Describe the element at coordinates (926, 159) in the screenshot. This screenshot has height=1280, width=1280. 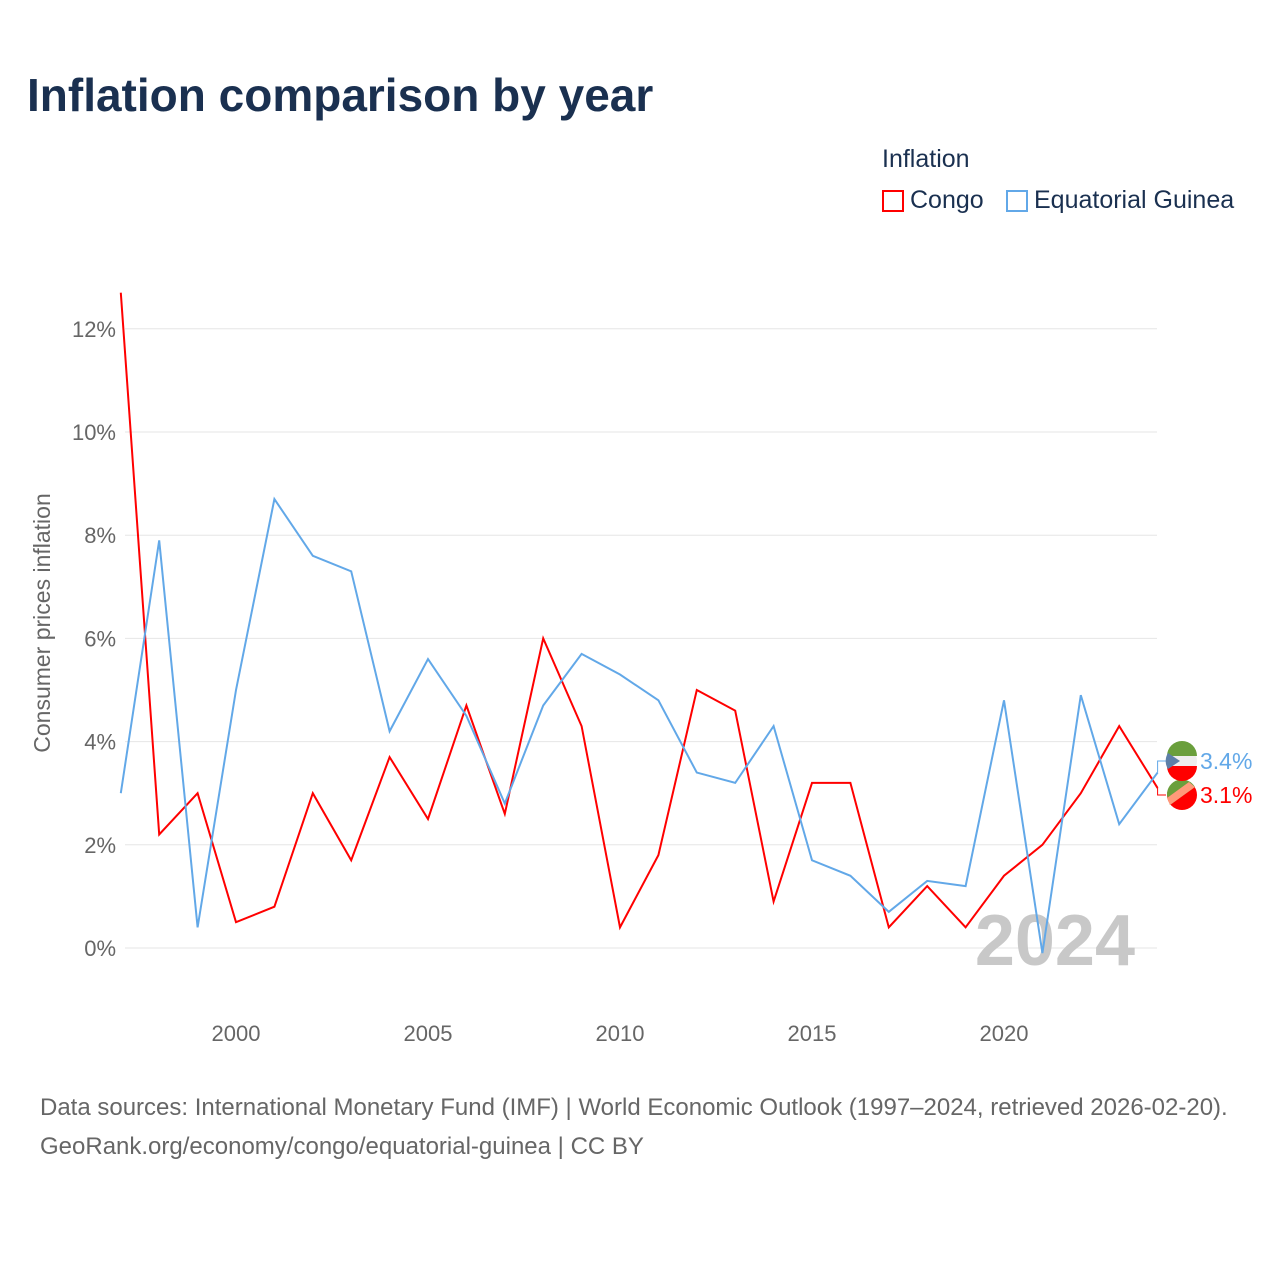
I see `legend-title: Inflation` at that location.